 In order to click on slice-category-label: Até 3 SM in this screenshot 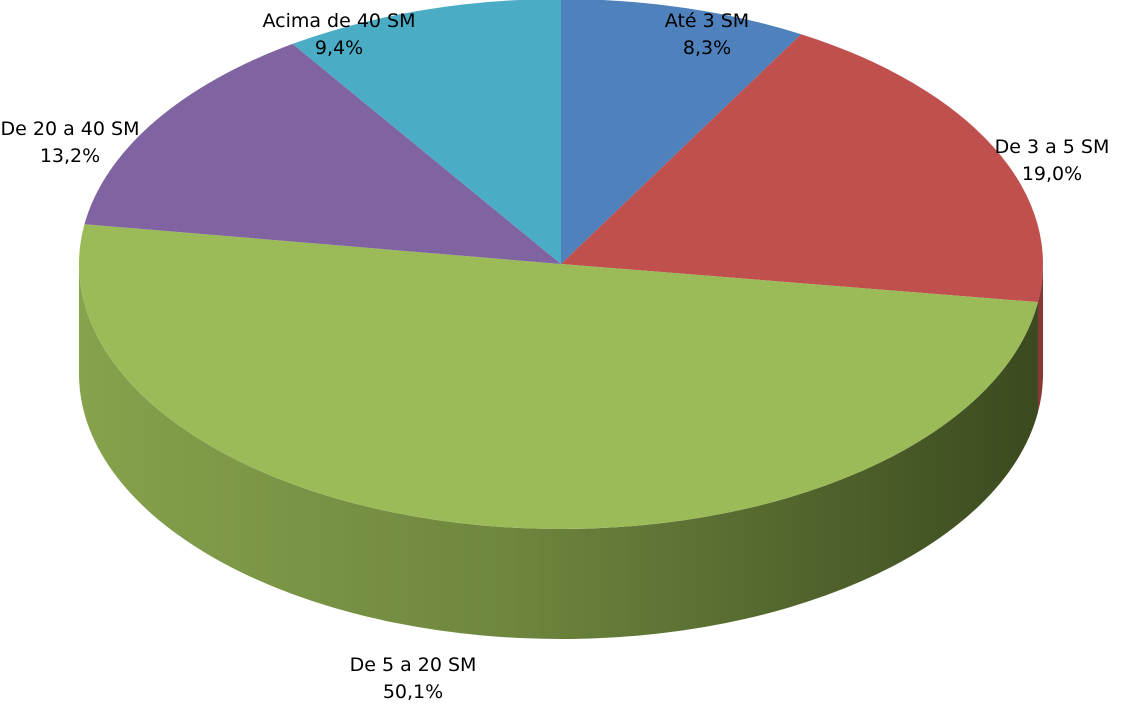, I will do `click(707, 21)`.